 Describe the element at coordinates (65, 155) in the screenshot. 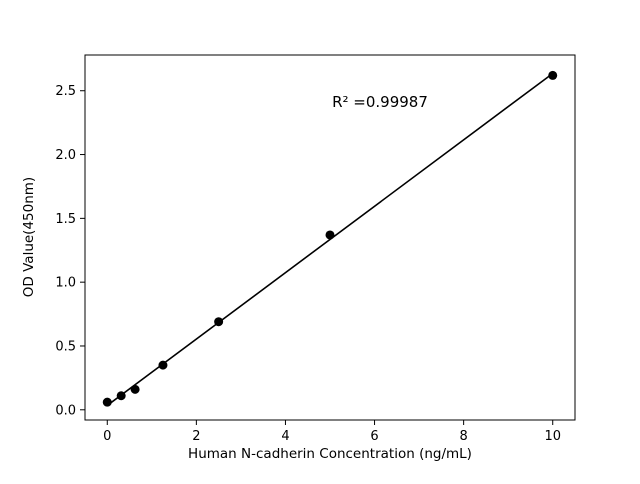

I see `y-tick-label: 2.0` at that location.